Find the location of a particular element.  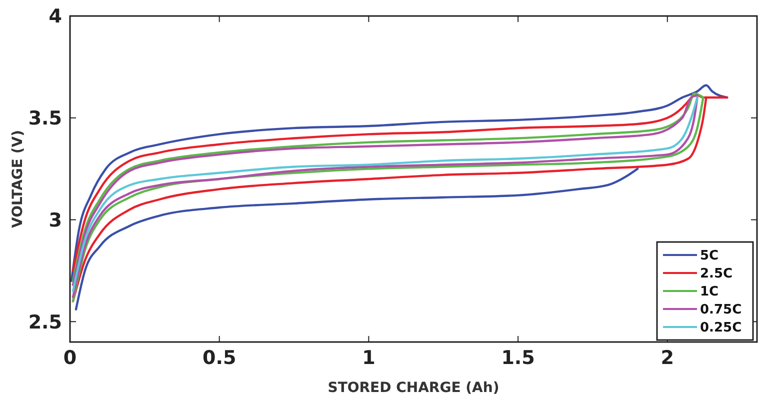

x-tick-label: 0.5 is located at coordinates (219, 358).